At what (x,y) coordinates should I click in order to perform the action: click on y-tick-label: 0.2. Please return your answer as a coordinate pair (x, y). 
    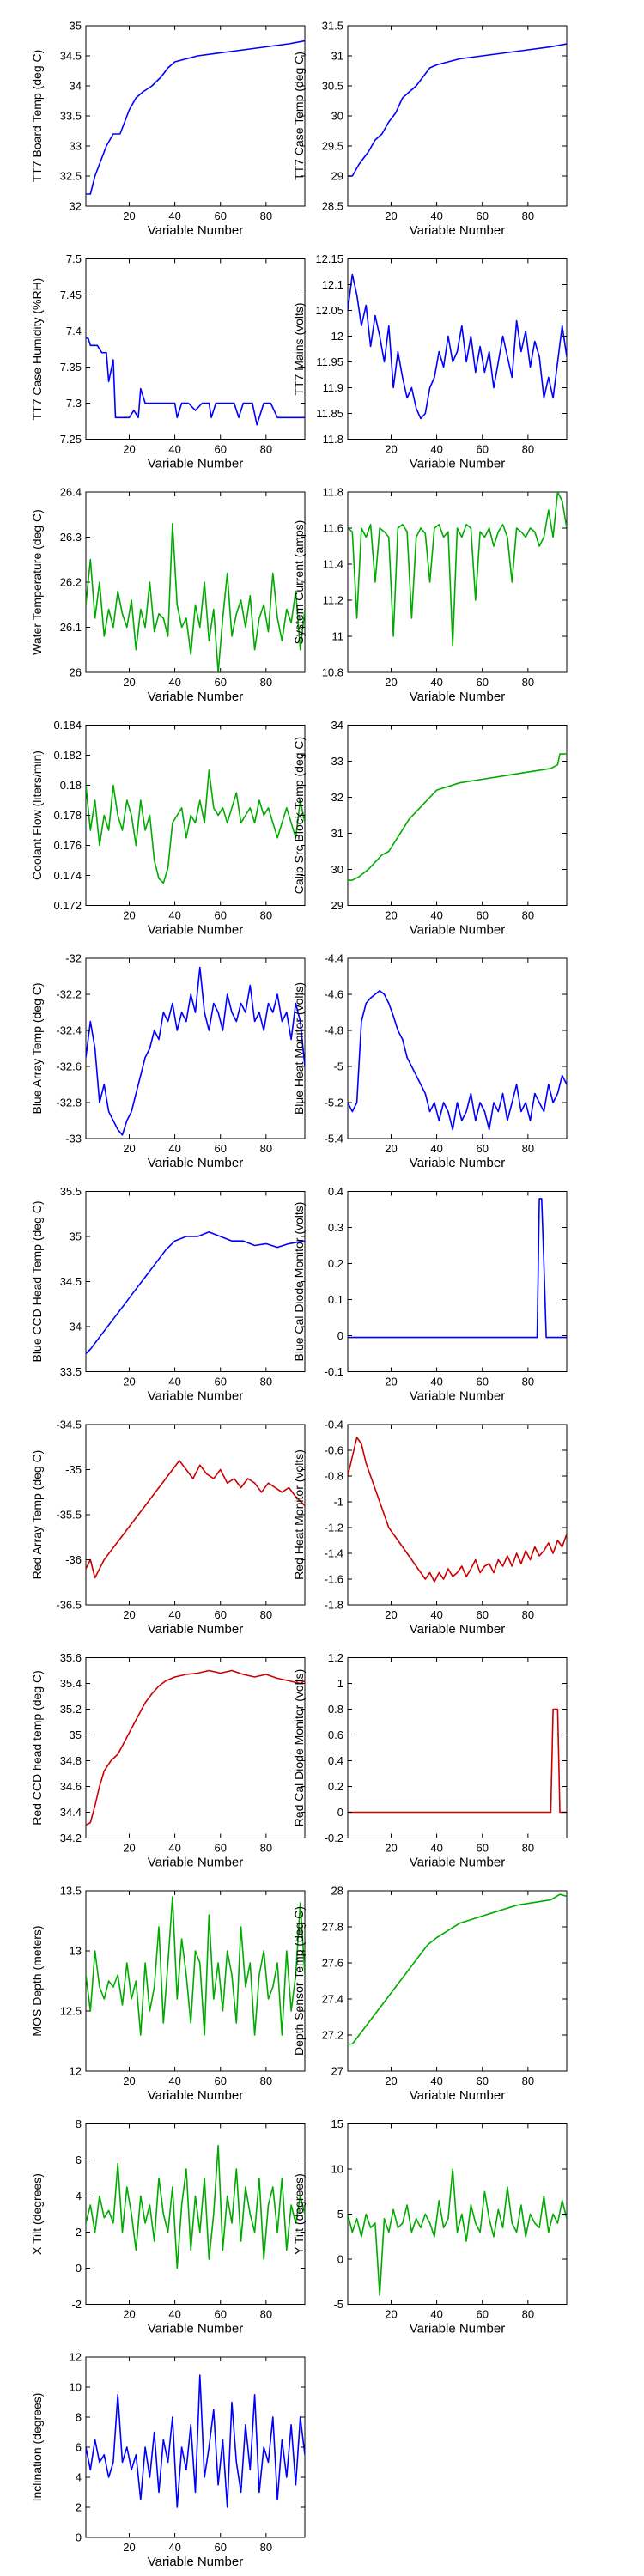
    Looking at the image, I should click on (335, 1786).